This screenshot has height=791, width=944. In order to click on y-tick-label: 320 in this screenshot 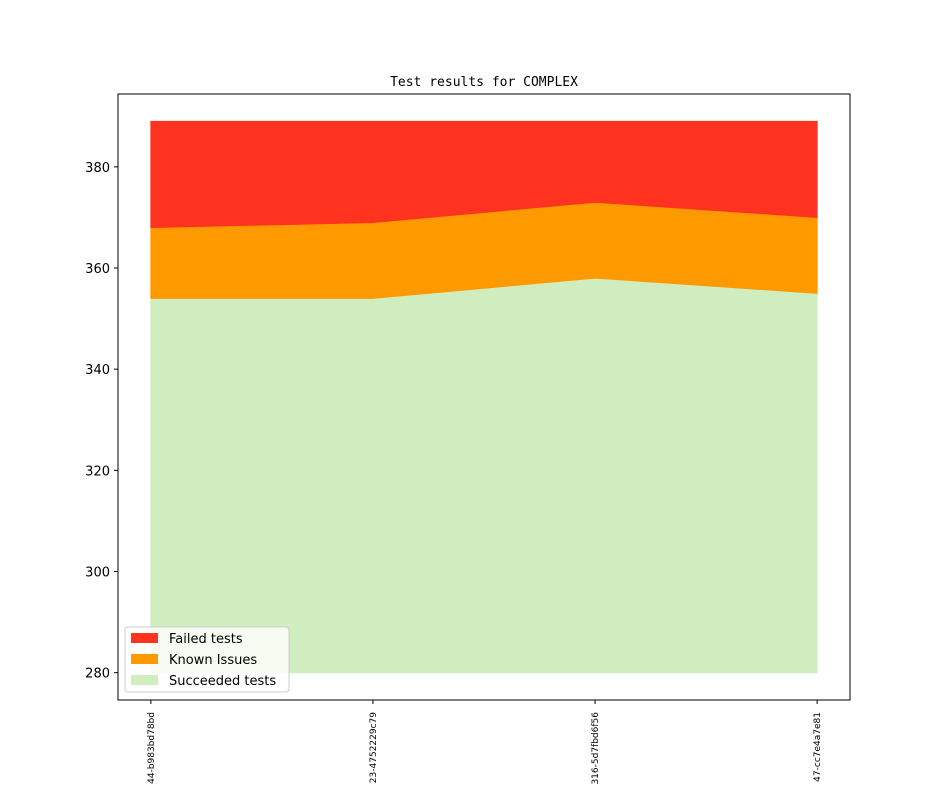, I will do `click(97, 471)`.